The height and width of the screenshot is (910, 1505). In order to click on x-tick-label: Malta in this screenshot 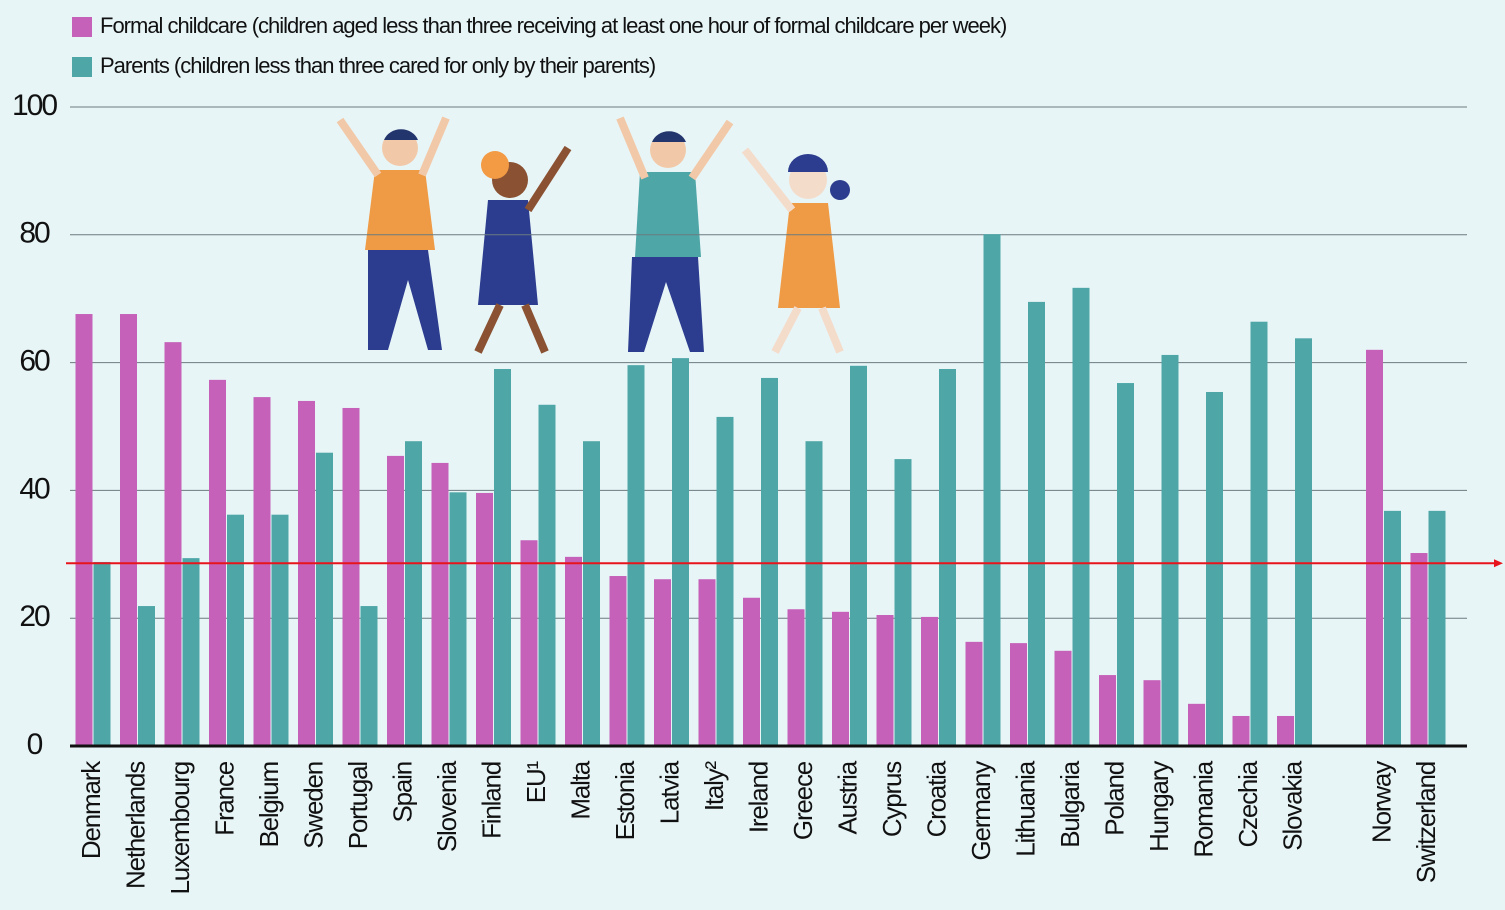, I will do `click(580, 789)`.